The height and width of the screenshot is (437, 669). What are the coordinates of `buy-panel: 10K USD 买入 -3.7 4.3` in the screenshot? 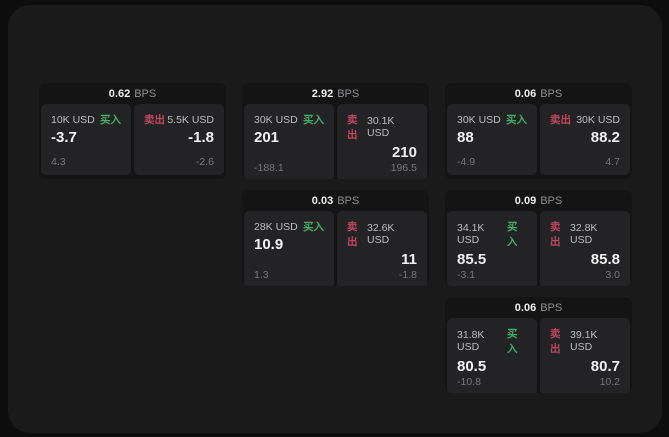 It's located at (86, 139).